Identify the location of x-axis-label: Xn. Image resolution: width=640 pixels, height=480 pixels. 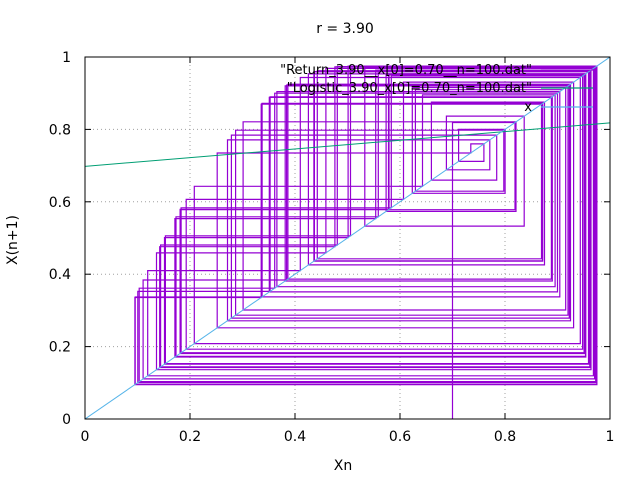
(343, 466).